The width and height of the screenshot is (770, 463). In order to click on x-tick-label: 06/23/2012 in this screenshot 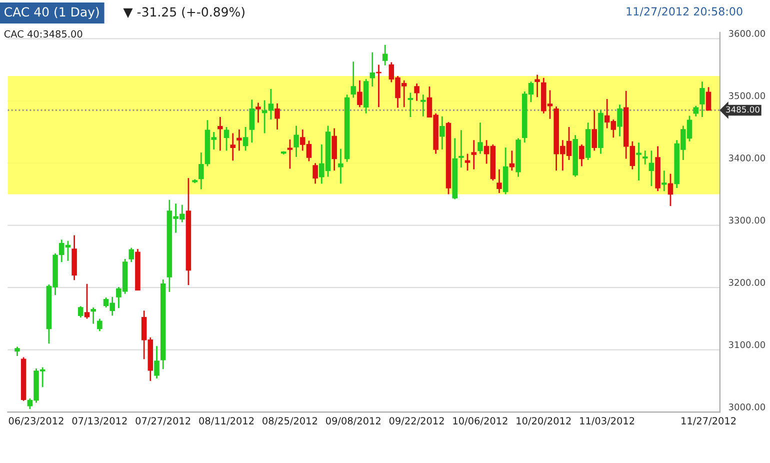, I will do `click(36, 421)`.